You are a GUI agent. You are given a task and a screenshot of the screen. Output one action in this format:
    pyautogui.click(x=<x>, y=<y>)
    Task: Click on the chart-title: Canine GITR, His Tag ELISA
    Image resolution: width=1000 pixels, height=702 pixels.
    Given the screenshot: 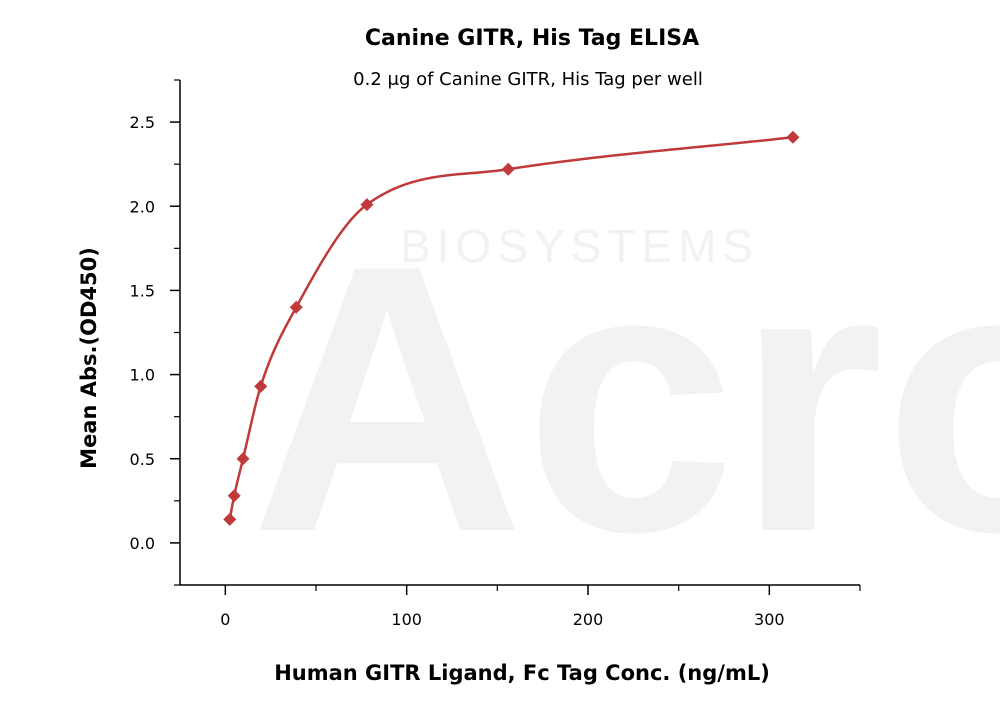 What is the action you would take?
    pyautogui.click(x=532, y=38)
    